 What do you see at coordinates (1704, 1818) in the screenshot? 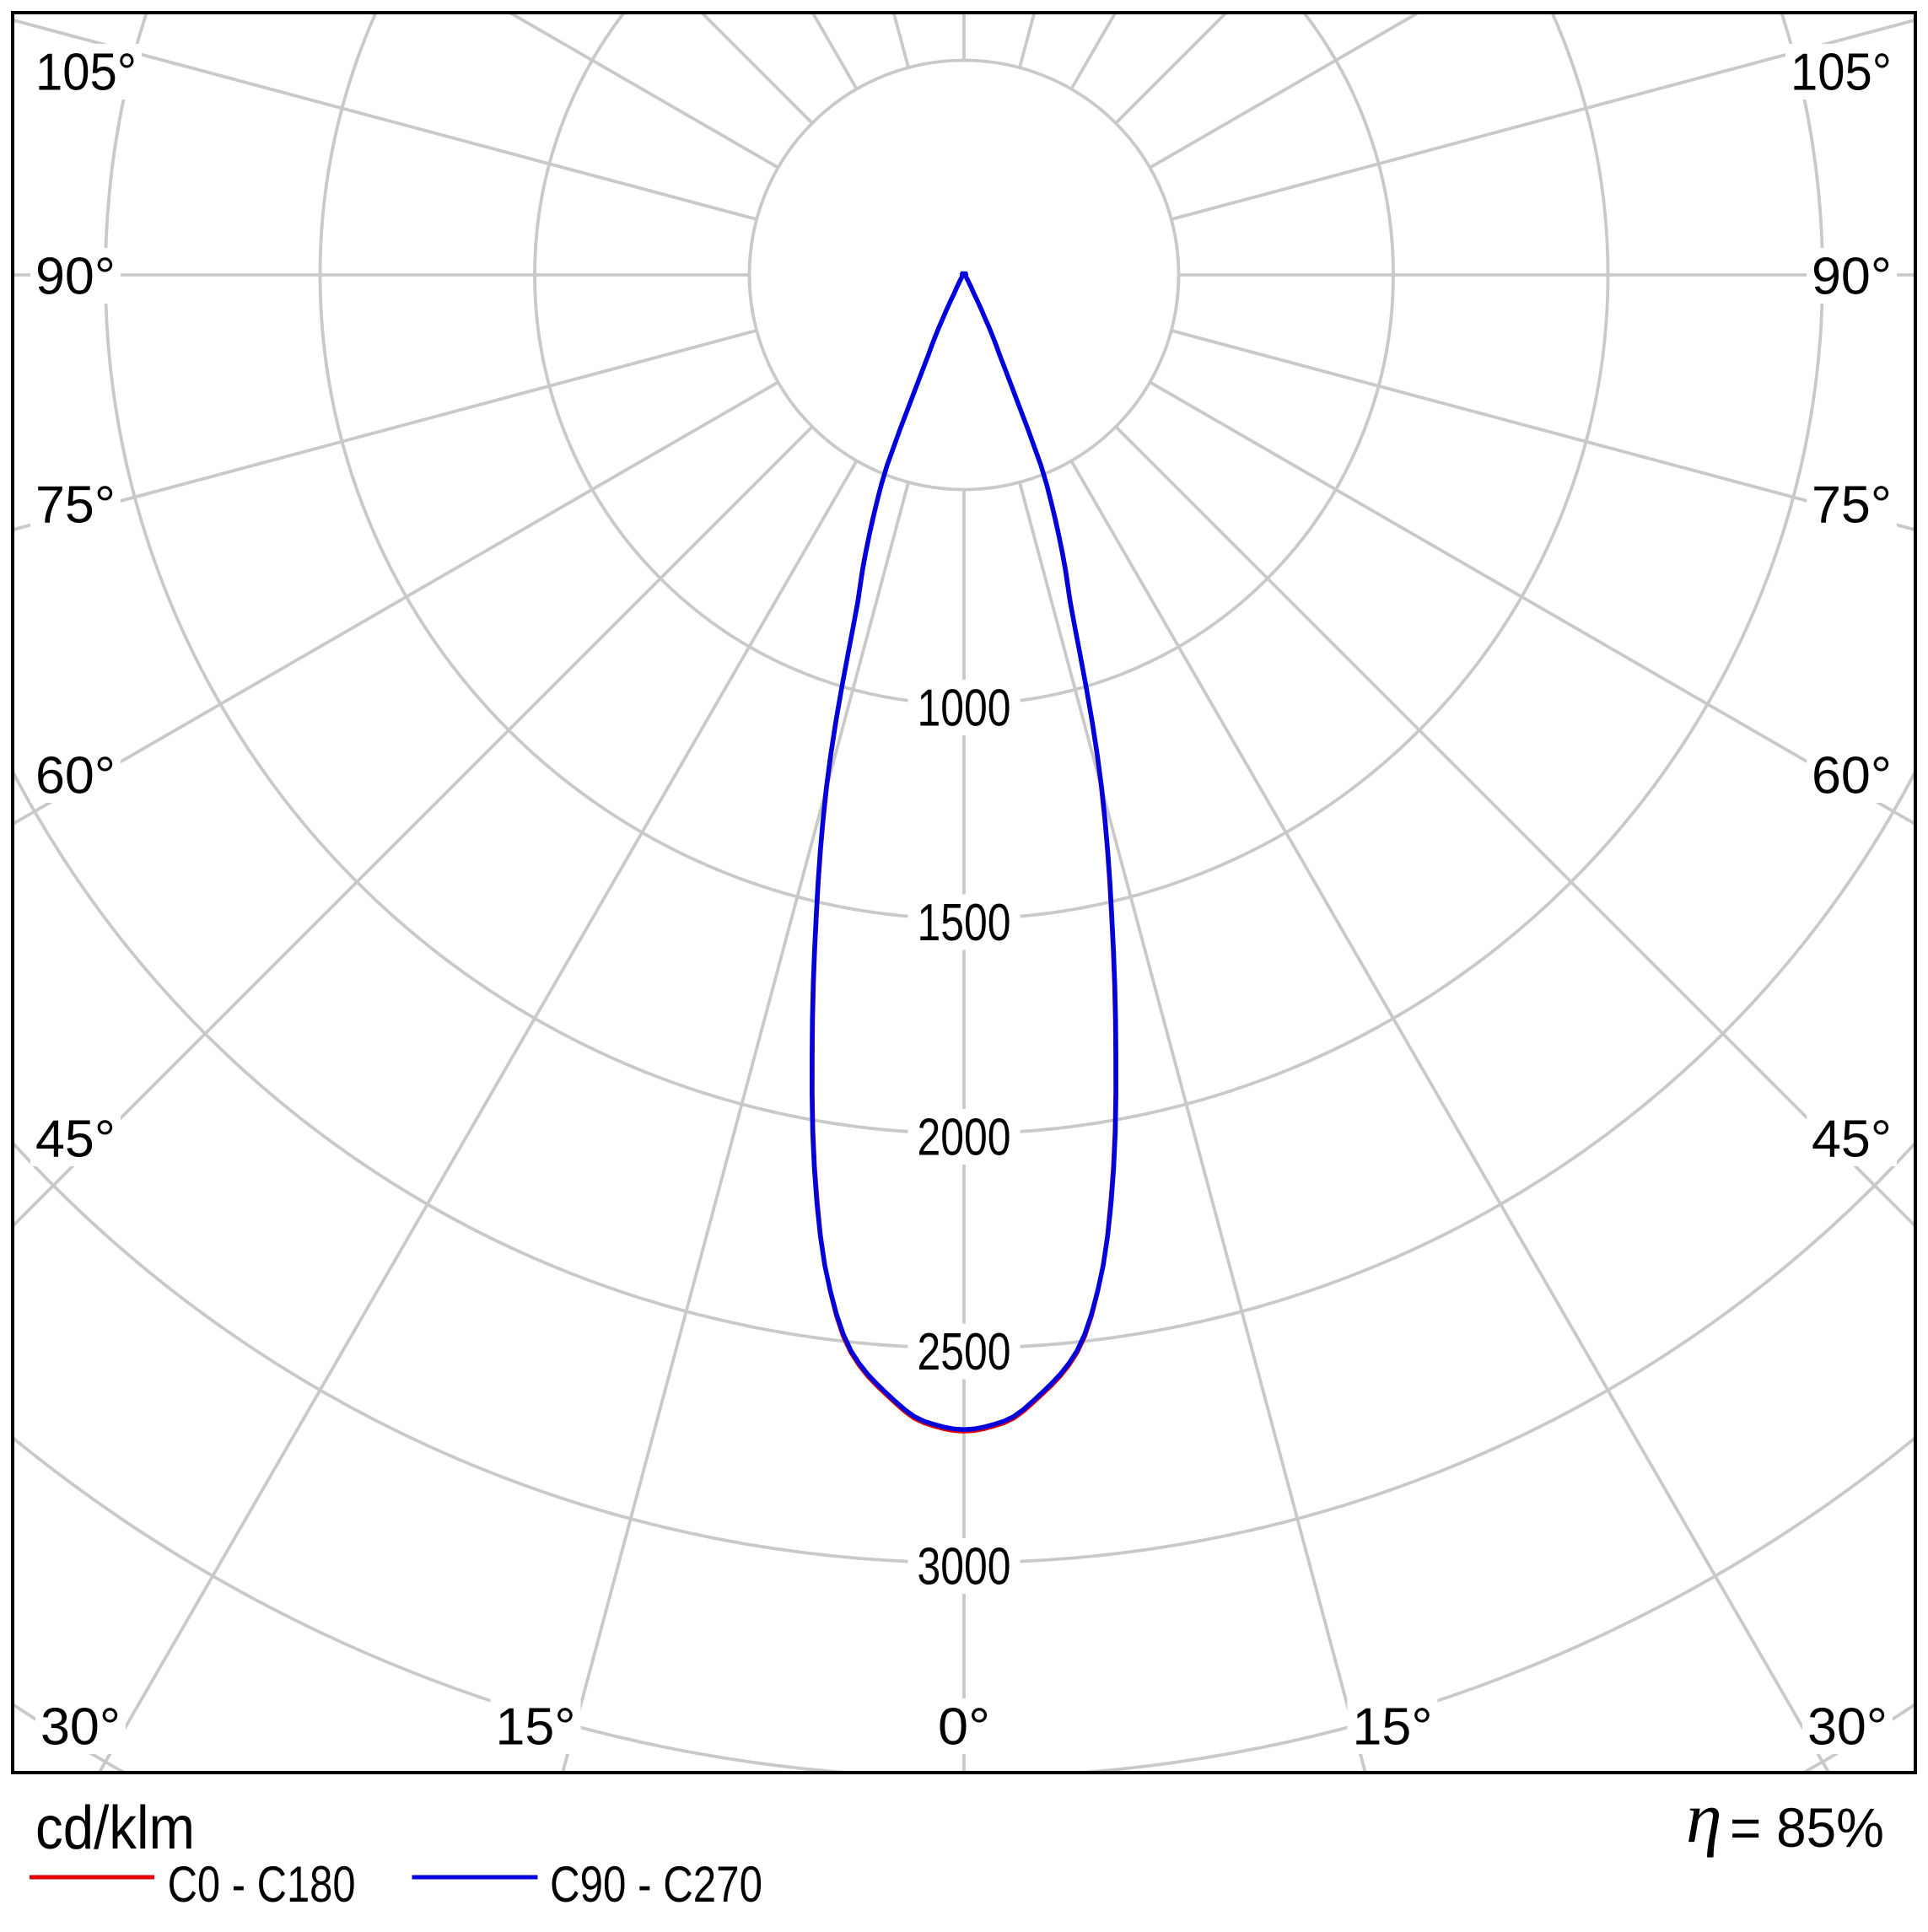
I see `svg-text: η` at bounding box center [1704, 1818].